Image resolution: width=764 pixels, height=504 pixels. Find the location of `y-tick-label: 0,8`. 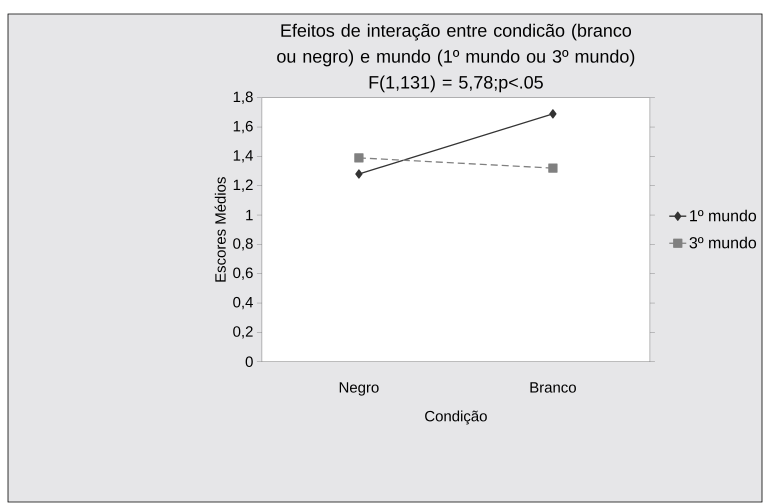

y-tick-label: 0,8 is located at coordinates (243, 244).